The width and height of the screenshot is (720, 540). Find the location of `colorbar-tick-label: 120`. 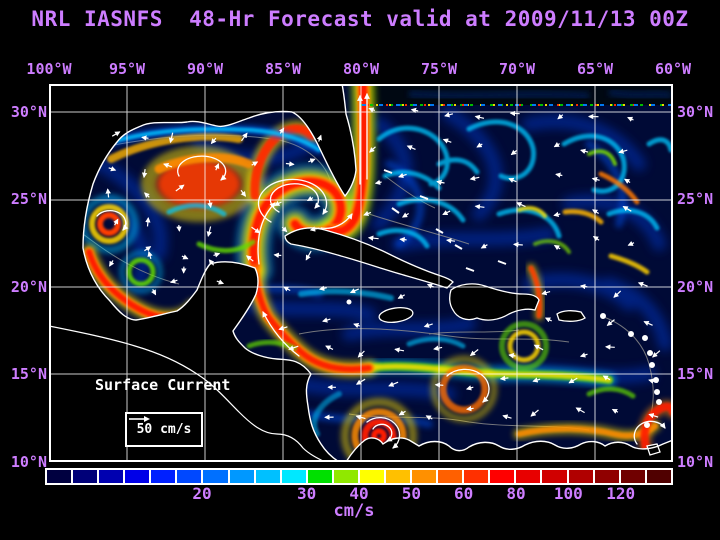

colorbar-tick-label: 120 is located at coordinates (621, 493).